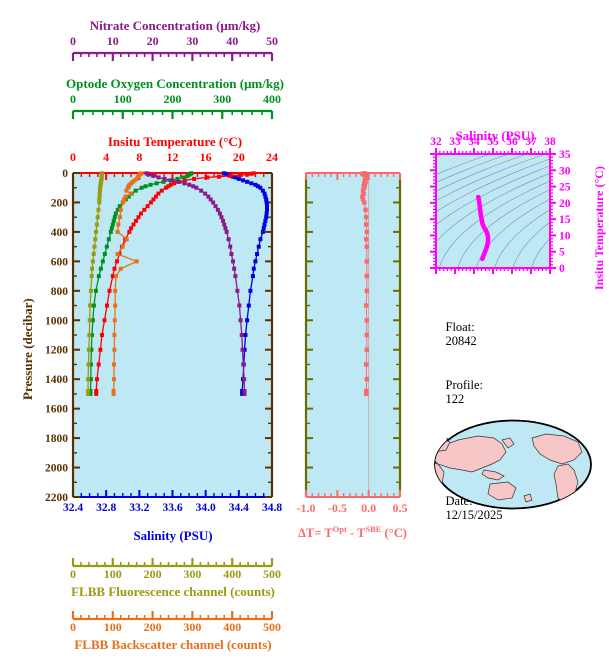 This screenshot has height=663, width=609. What do you see at coordinates (356, 533) in the screenshot?
I see `delta-t-label-mid: - T` at bounding box center [356, 533].